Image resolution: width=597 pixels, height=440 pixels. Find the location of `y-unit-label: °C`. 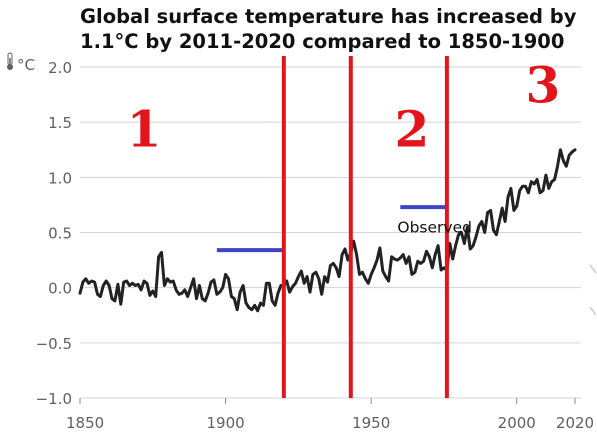

y-unit-label: °C is located at coordinates (21, 63).